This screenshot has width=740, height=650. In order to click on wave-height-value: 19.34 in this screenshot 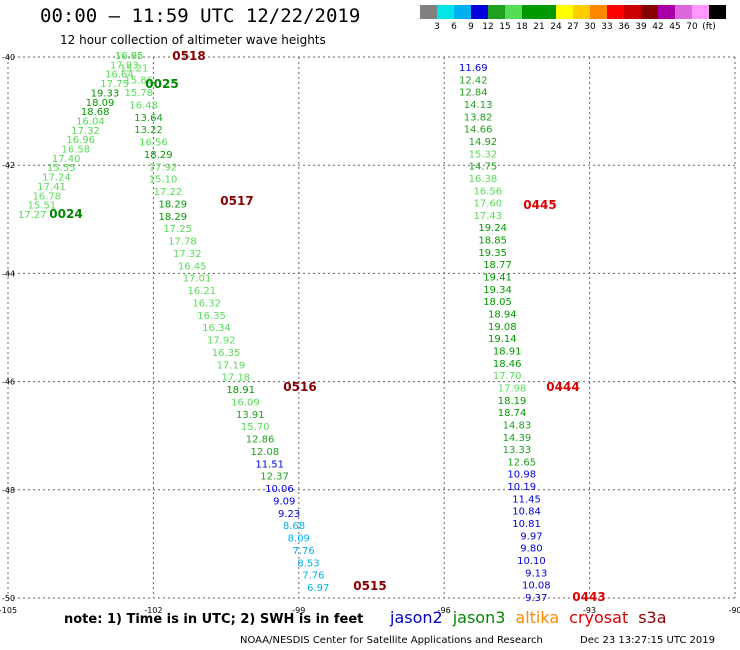, I will do `click(497, 290)`.